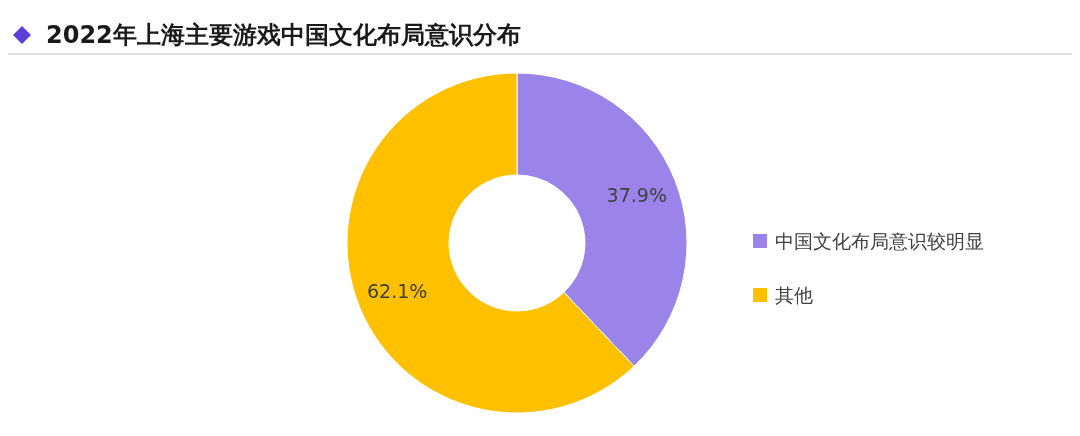 This screenshot has height=436, width=1080. I want to click on legend-label: 中国文化布局意识较明显, so click(879, 241).